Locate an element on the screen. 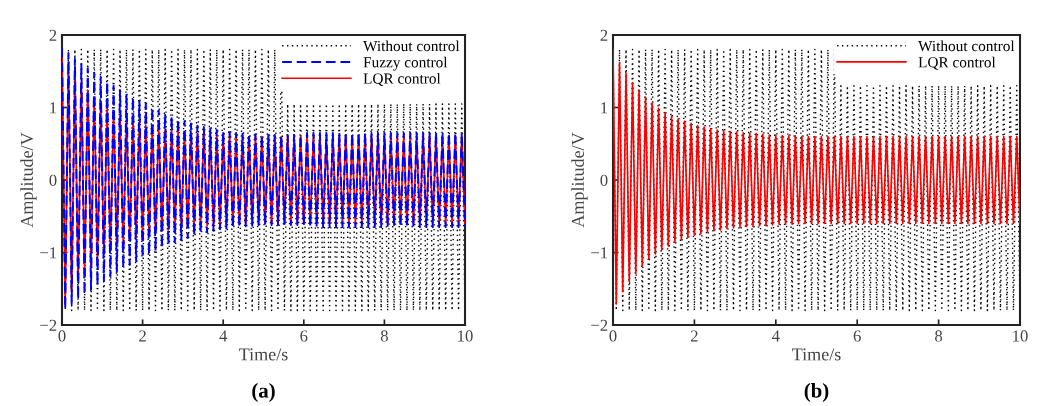 The image size is (1040, 406). text: (a) is located at coordinates (263, 392).